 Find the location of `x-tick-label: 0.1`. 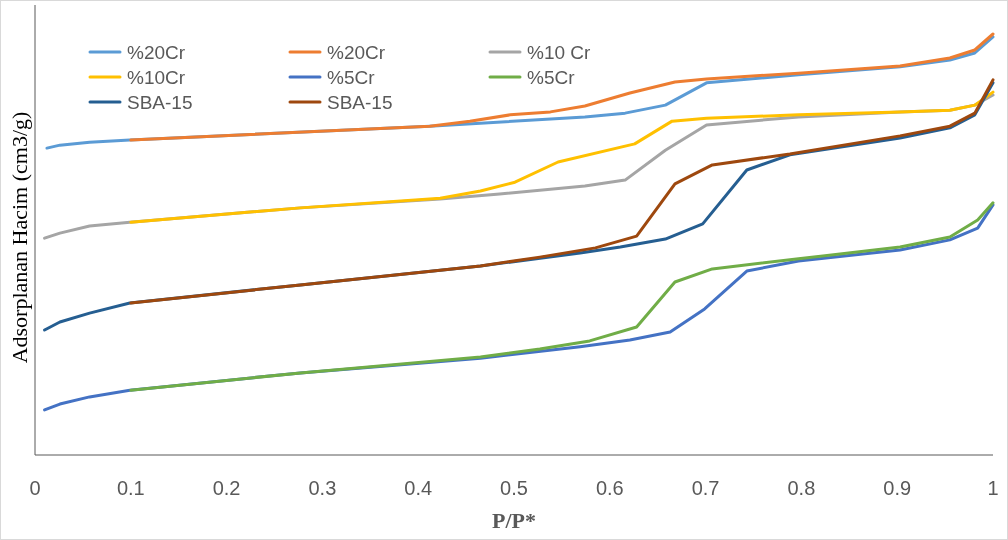

x-tick-label: 0.1 is located at coordinates (130, 488).